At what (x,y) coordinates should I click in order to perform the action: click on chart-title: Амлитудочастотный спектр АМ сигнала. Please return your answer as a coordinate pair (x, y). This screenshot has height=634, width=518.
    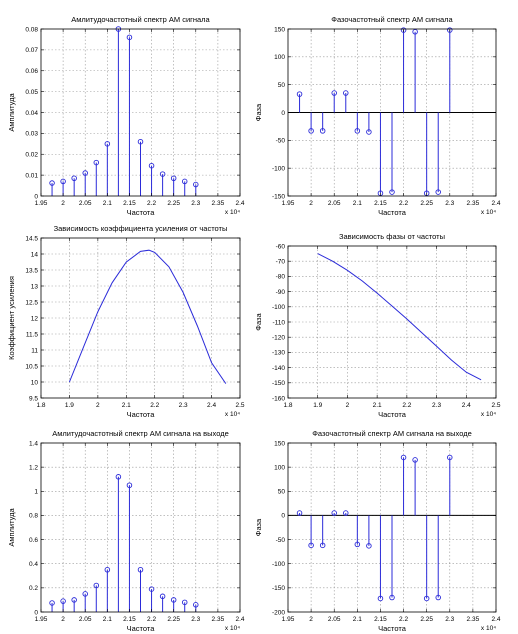
    Looking at the image, I should click on (140, 19).